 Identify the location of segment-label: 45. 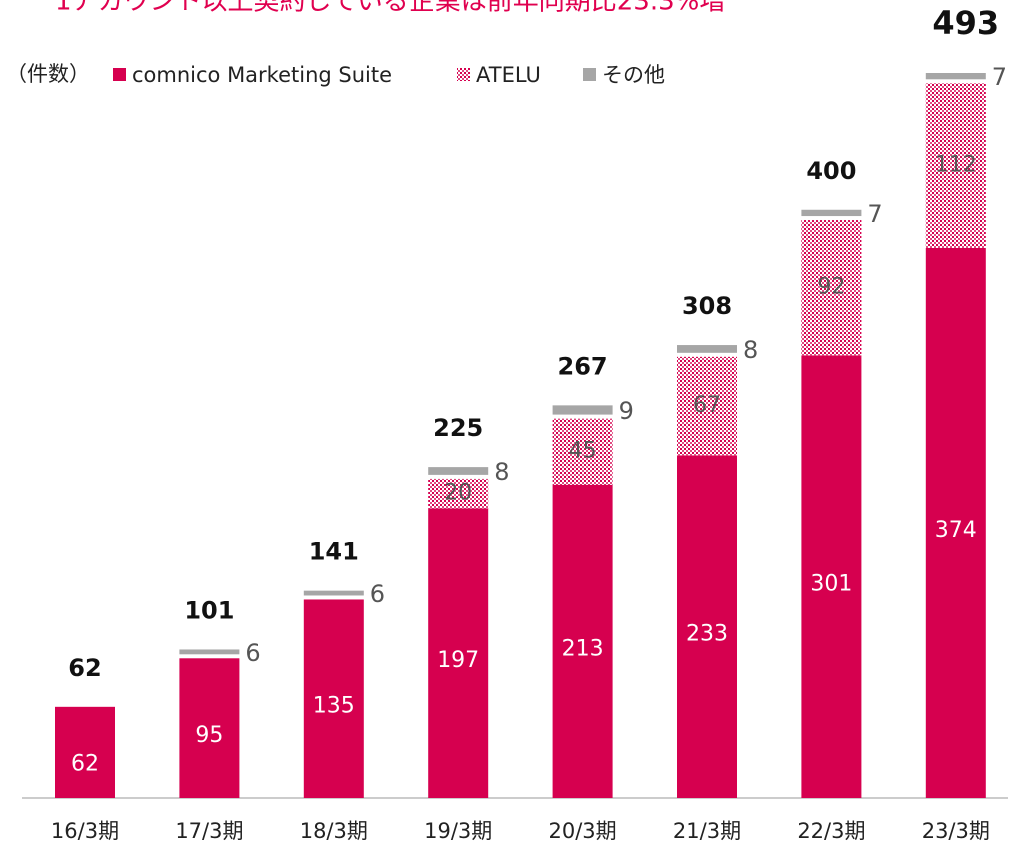
(583, 451).